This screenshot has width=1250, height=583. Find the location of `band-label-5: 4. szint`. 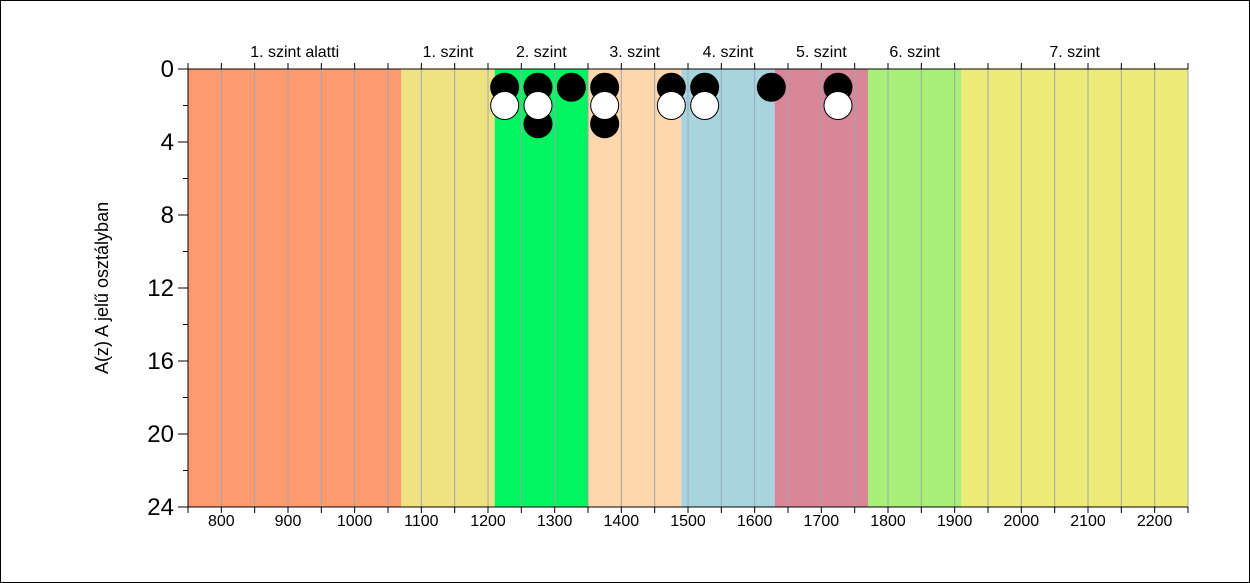

band-label-5: 4. szint is located at coordinates (728, 52).